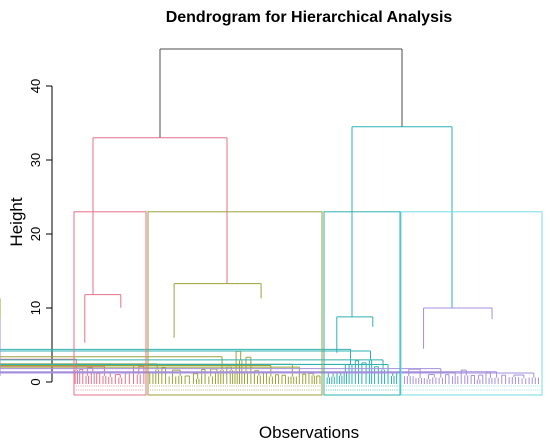 The image size is (550, 446). What do you see at coordinates (308, 388) in the screenshot?
I see `leaf-label-band` at bounding box center [308, 388].